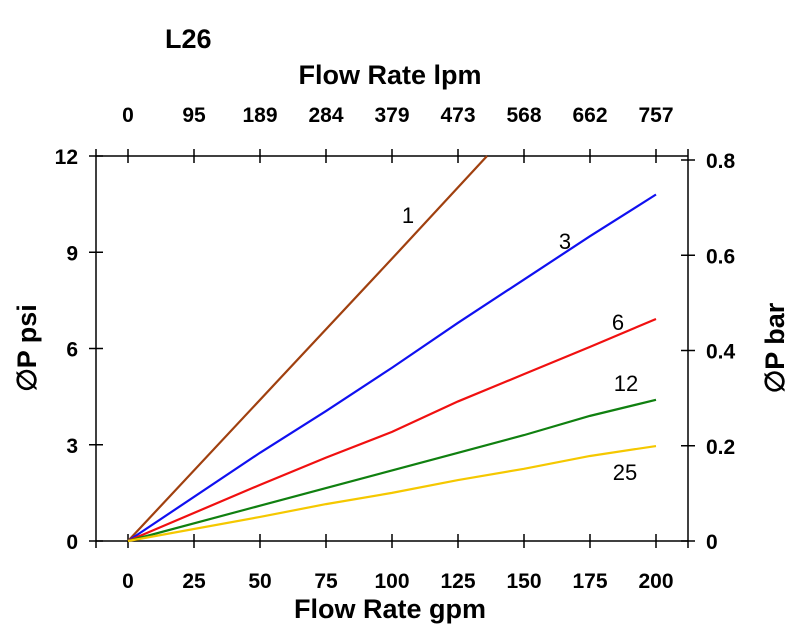  What do you see at coordinates (27, 348) in the screenshot?
I see `y-axis-label: ∅P psi` at bounding box center [27, 348].